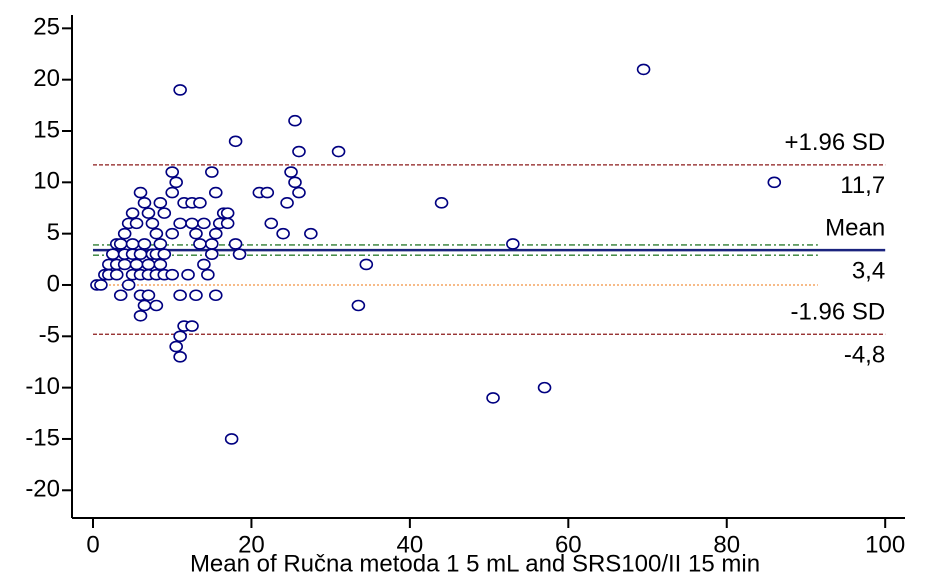  I want to click on y-tick-label: 0, so click(53, 283).